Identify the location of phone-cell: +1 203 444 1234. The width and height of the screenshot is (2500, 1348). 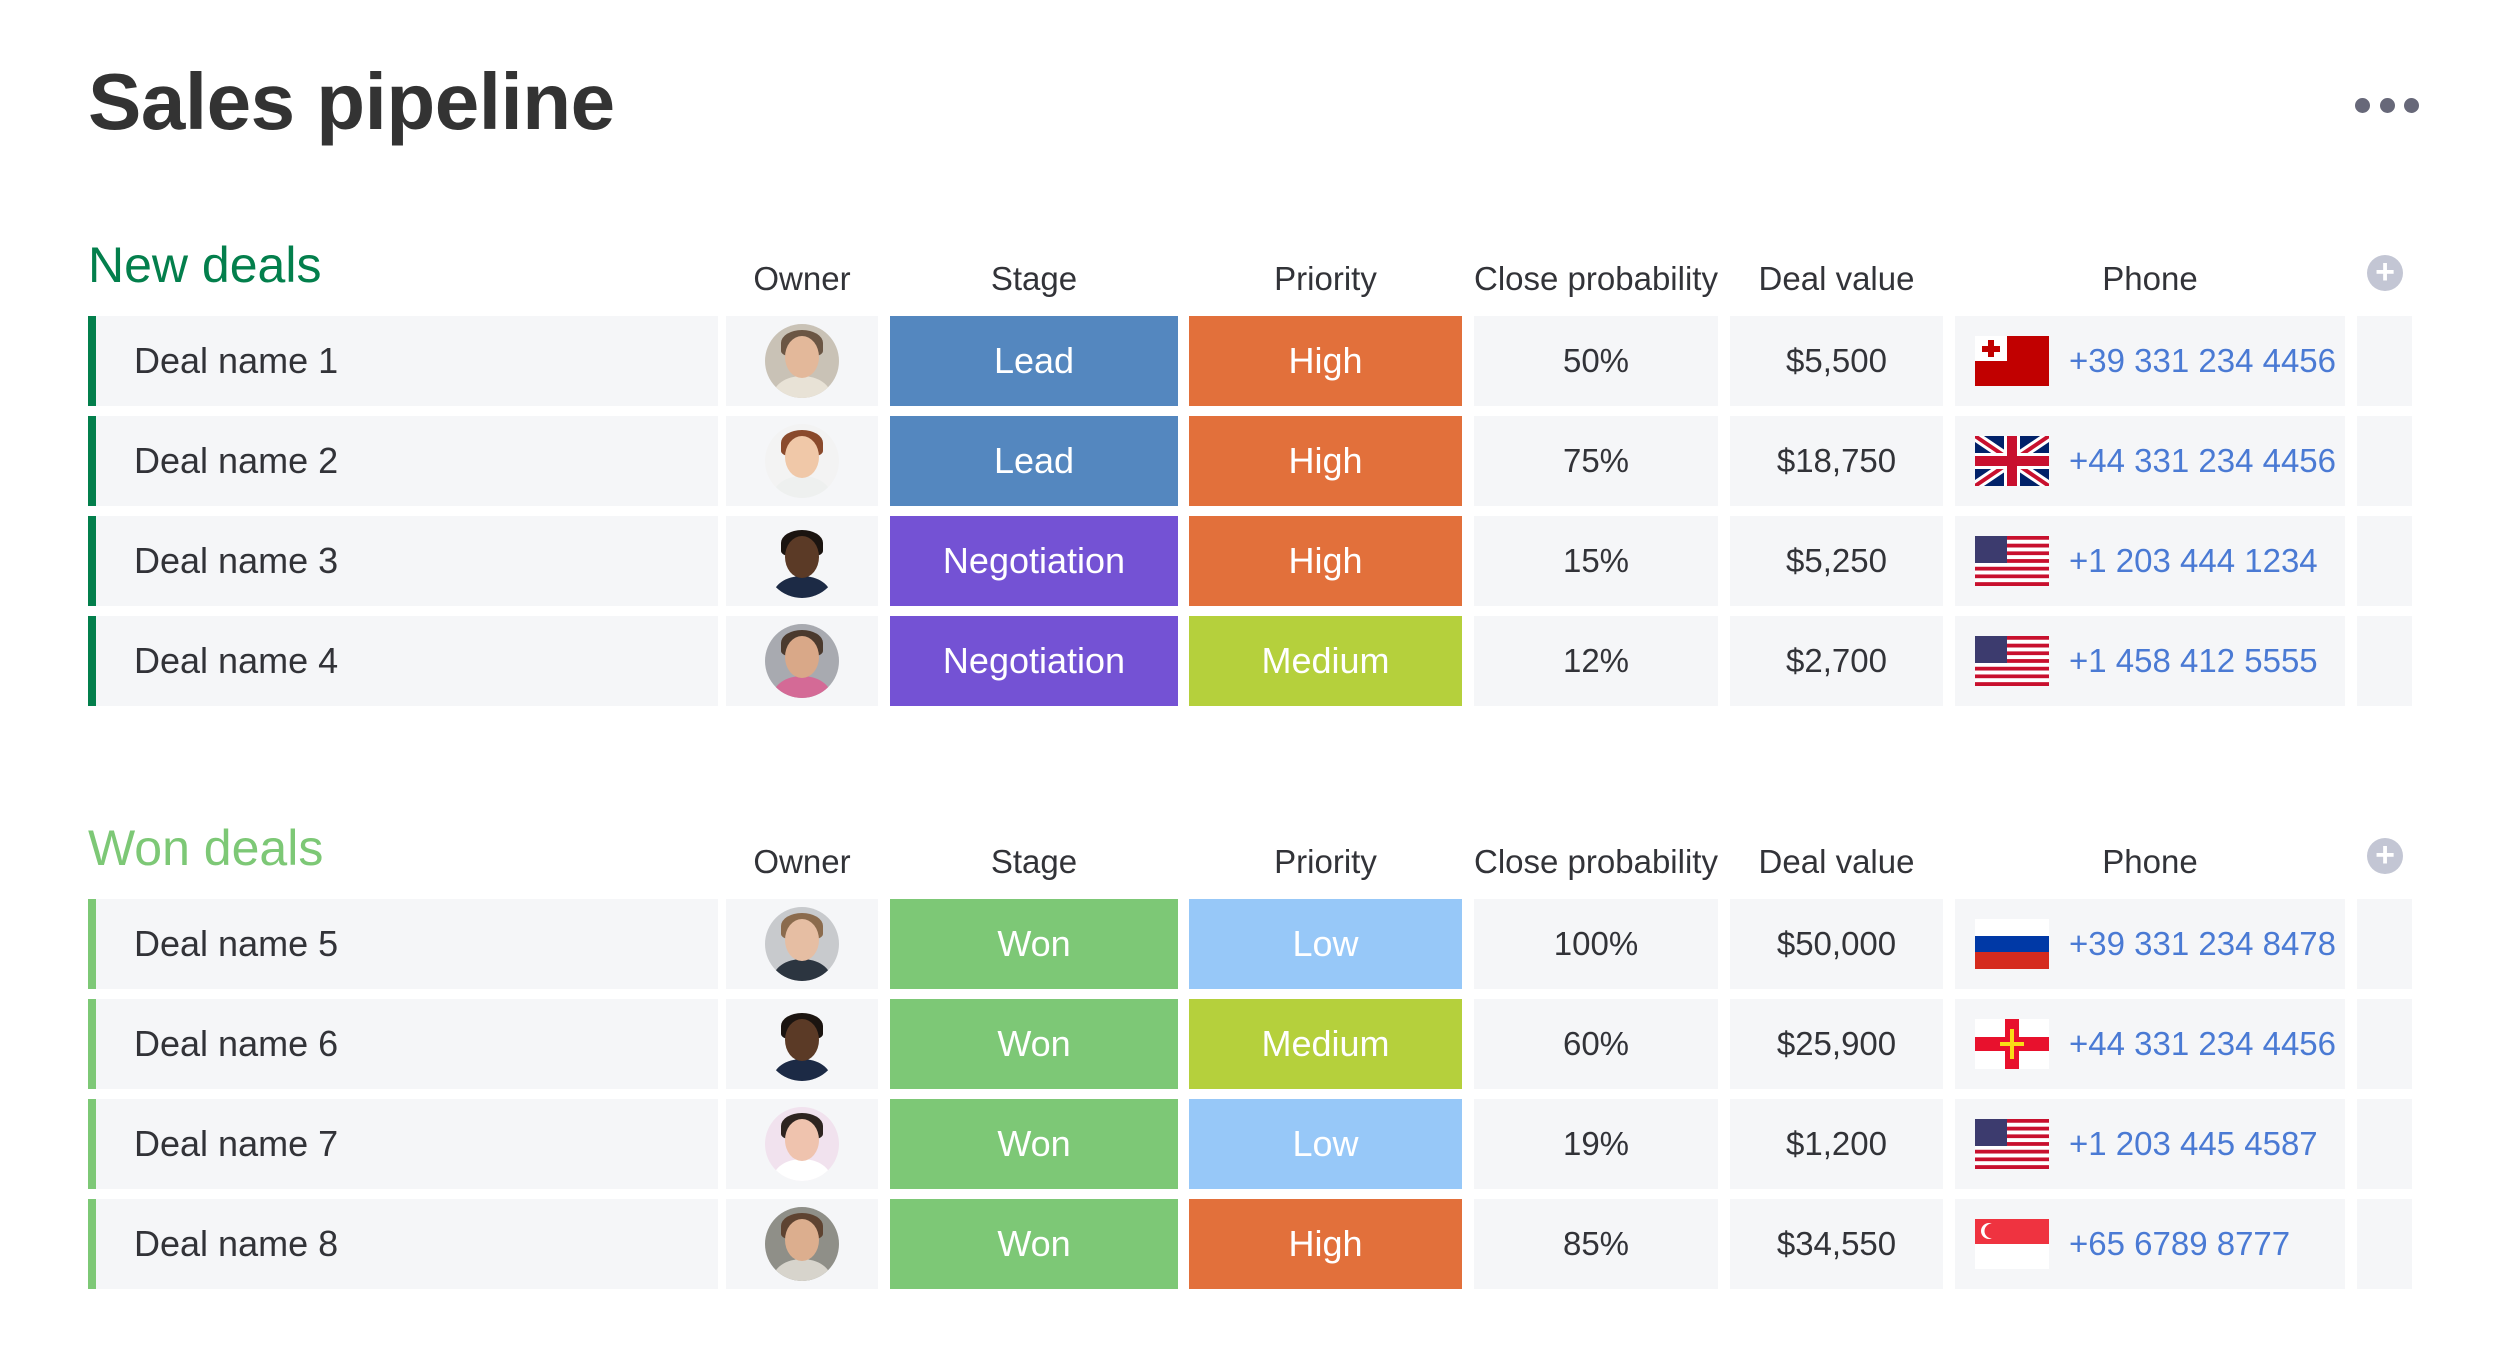
(2150, 561).